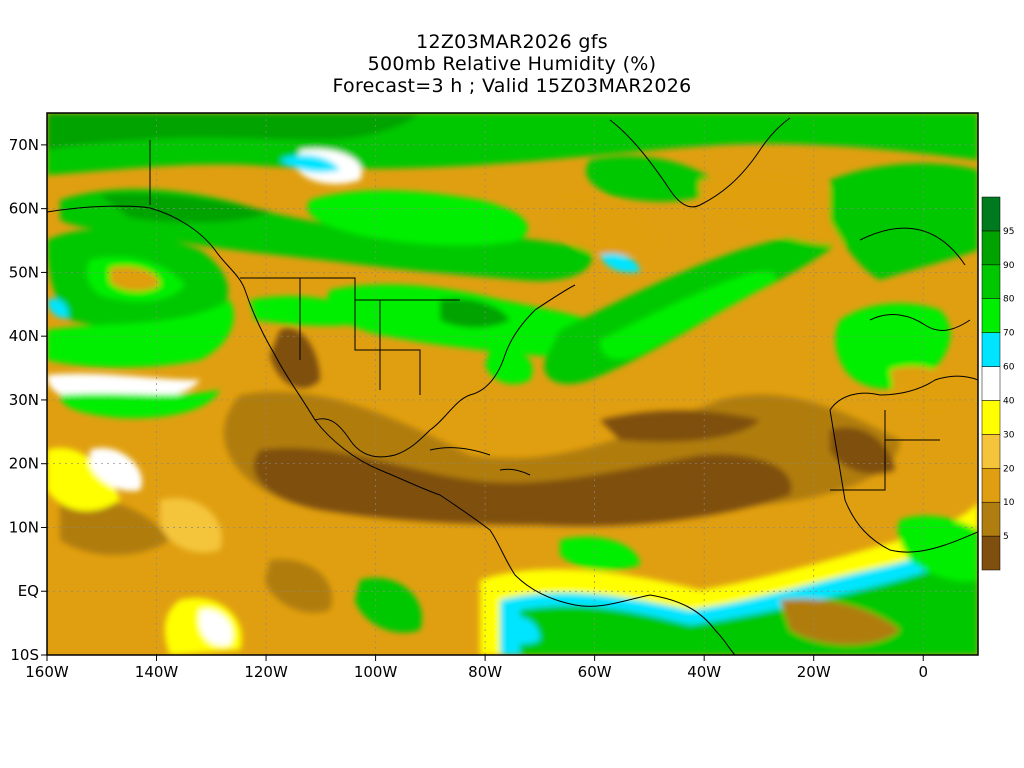 This screenshot has height=768, width=1024. Describe the element at coordinates (862, 450) in the screenshot. I see `very-dry-patch-africa` at that location.